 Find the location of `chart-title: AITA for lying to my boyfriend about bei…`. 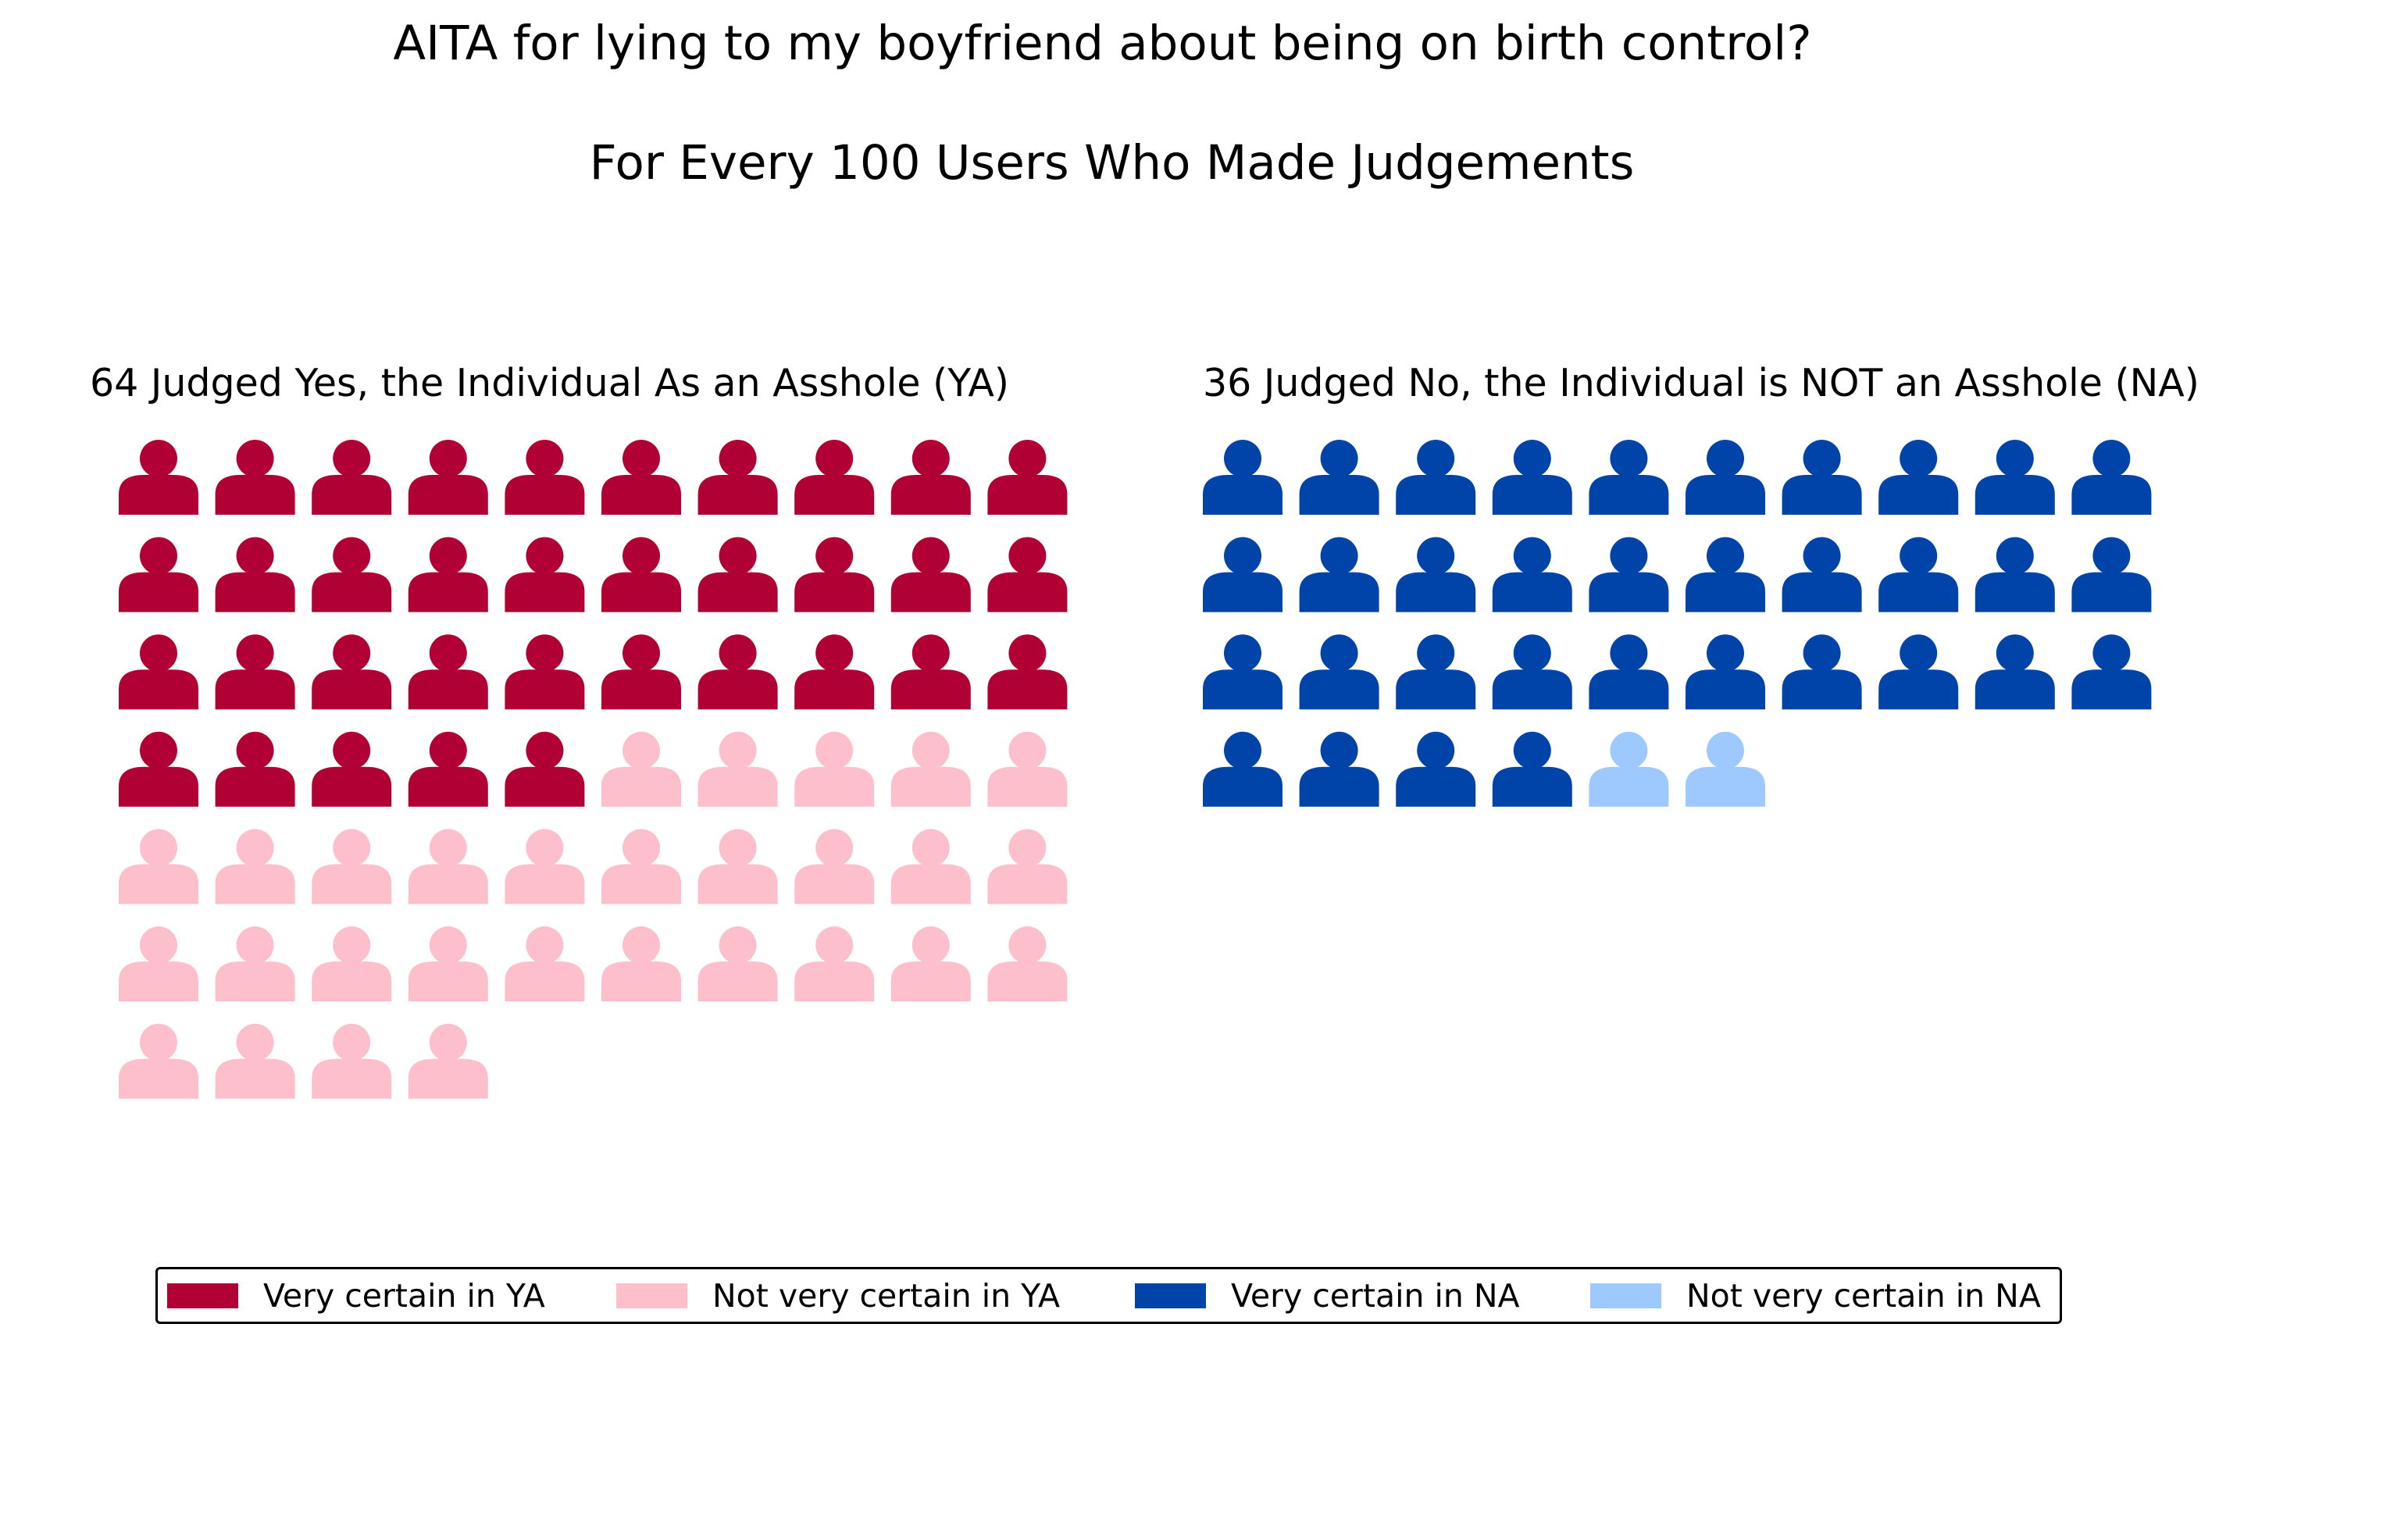

chart-title: AITA for lying to my boyfriend about bei… is located at coordinates (1102, 43).